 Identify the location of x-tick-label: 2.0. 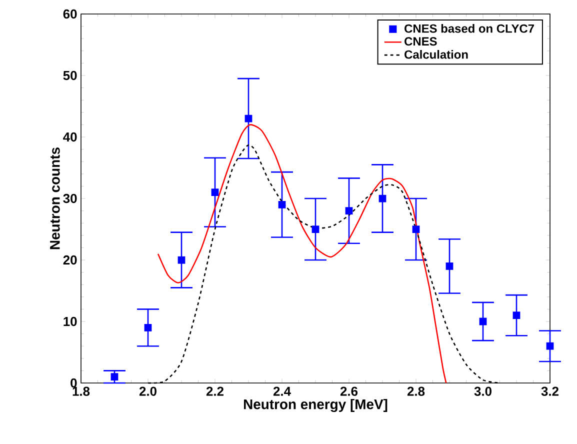
(147, 391).